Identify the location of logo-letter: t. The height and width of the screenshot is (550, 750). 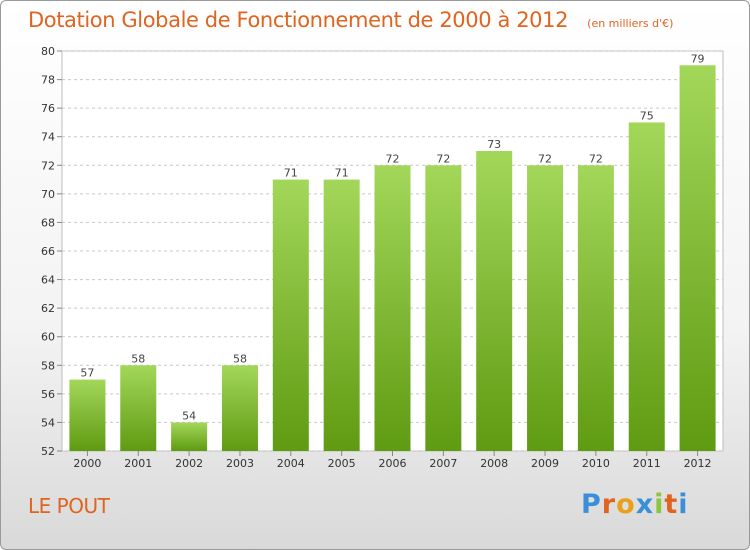
(671, 504).